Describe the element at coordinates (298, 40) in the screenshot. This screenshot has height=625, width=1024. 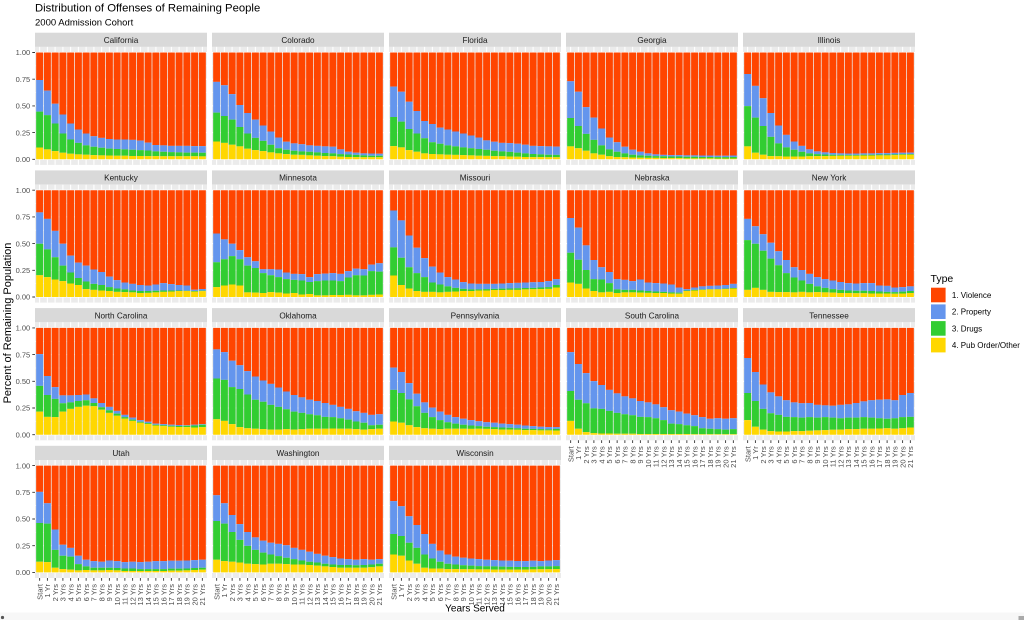
I see `svg-text: Colorado` at that location.